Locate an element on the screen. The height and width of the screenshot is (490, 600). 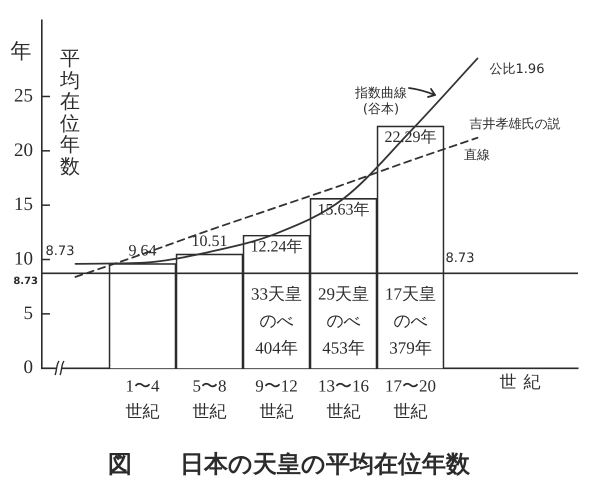
x-tick-label: 13〜16世紀 is located at coordinates (343, 398).